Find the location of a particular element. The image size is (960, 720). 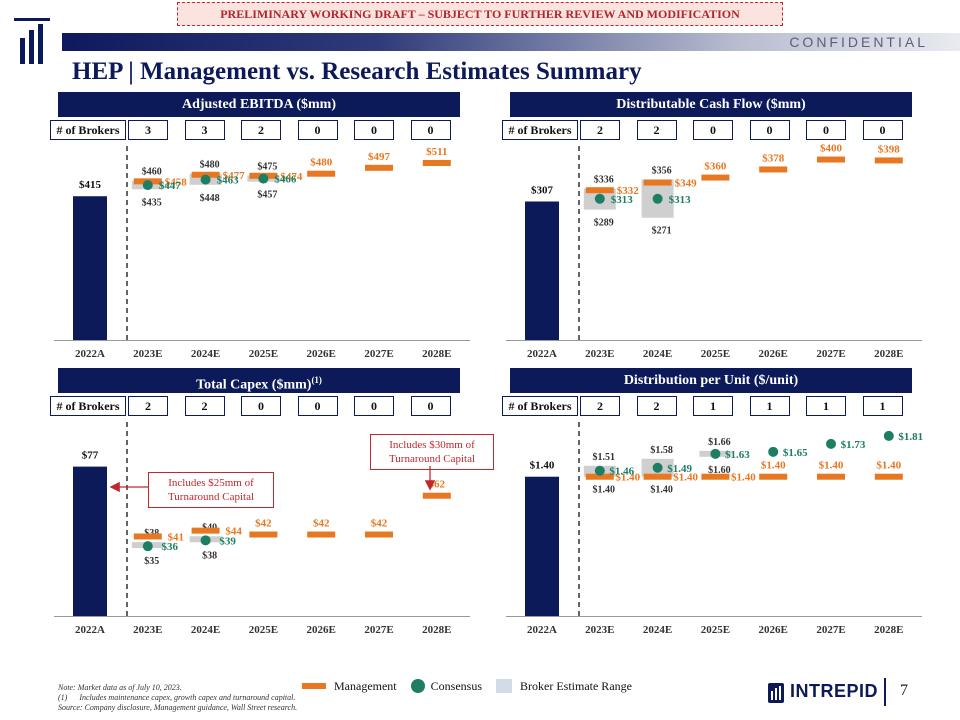

consensus-value-label: $1.81 is located at coordinates (910, 437).